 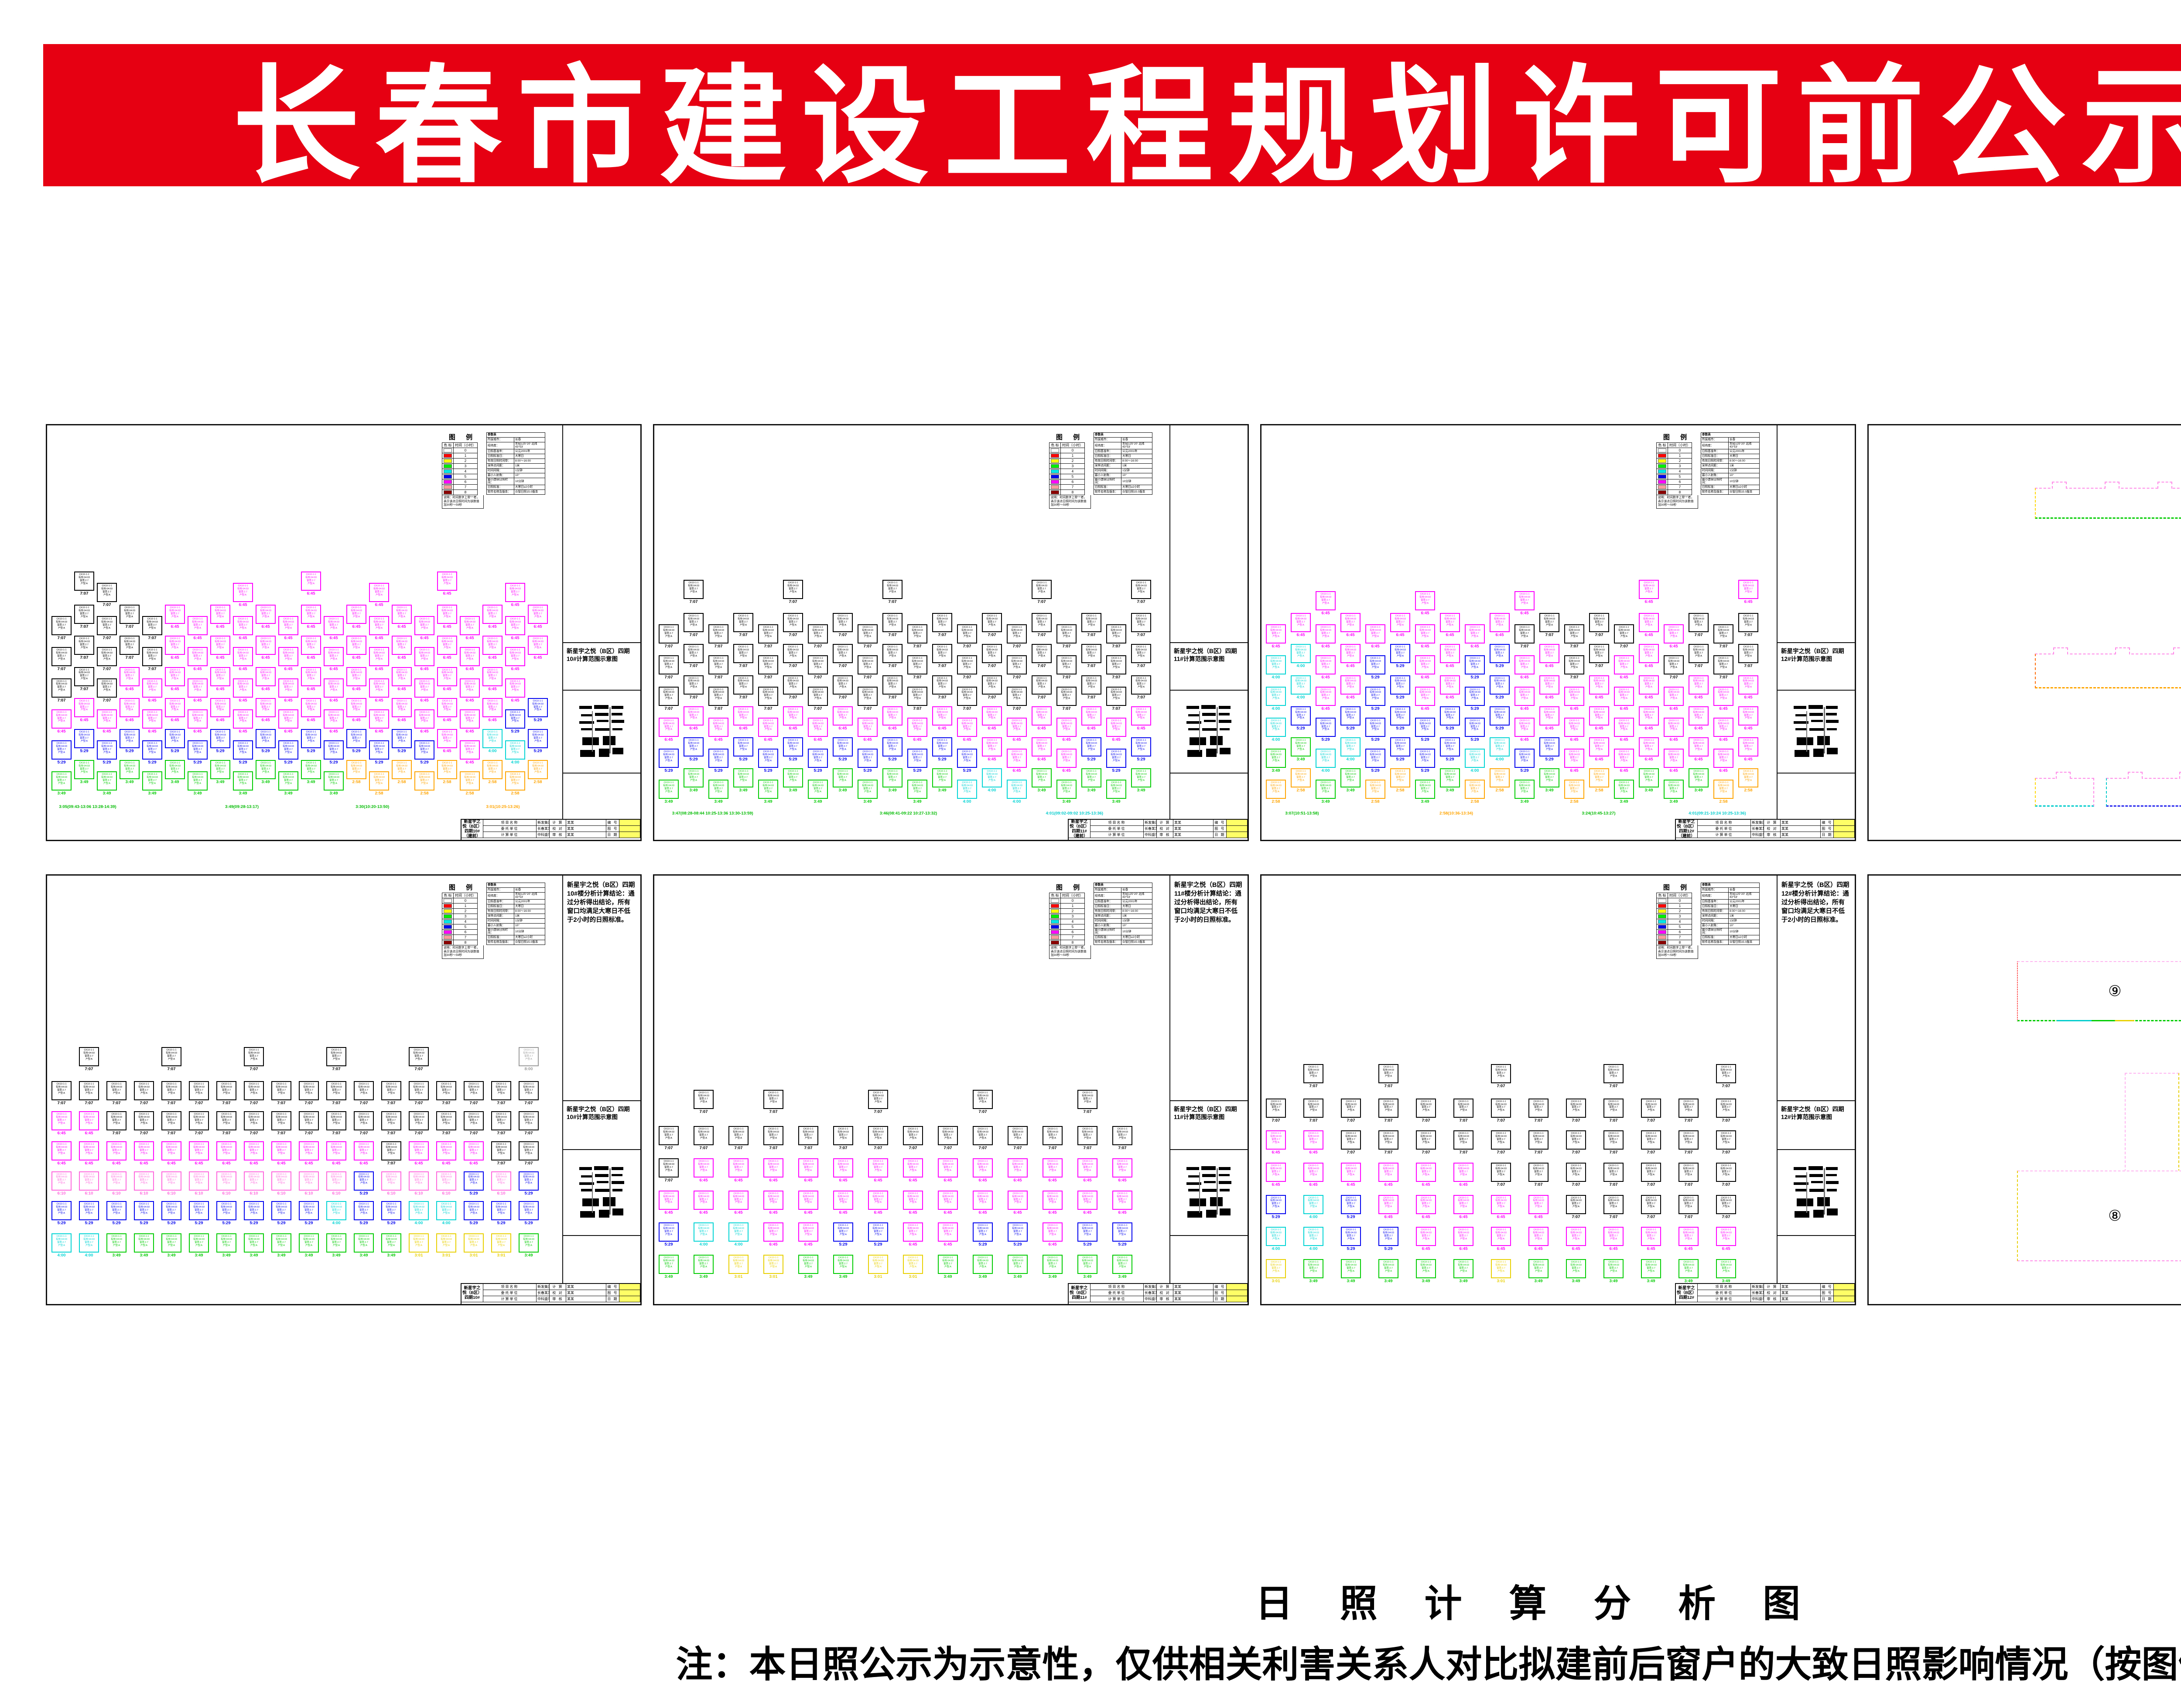 I want to click on titleblock-name: 某某, so click(x=586, y=1299).